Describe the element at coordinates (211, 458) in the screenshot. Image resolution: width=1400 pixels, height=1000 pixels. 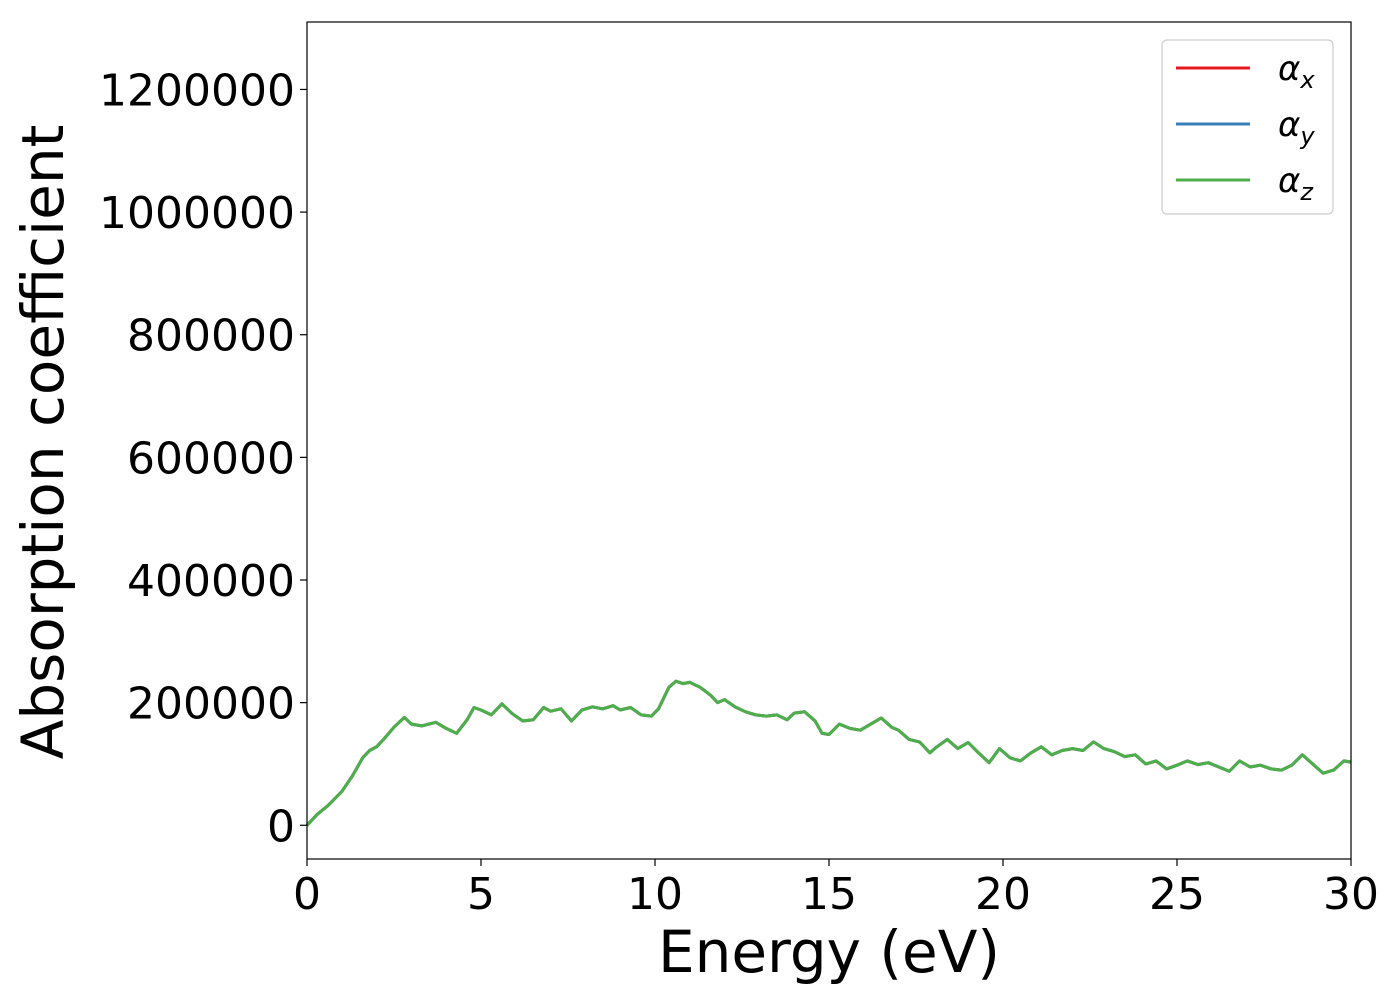
I see `y-tick-label: 600000` at that location.